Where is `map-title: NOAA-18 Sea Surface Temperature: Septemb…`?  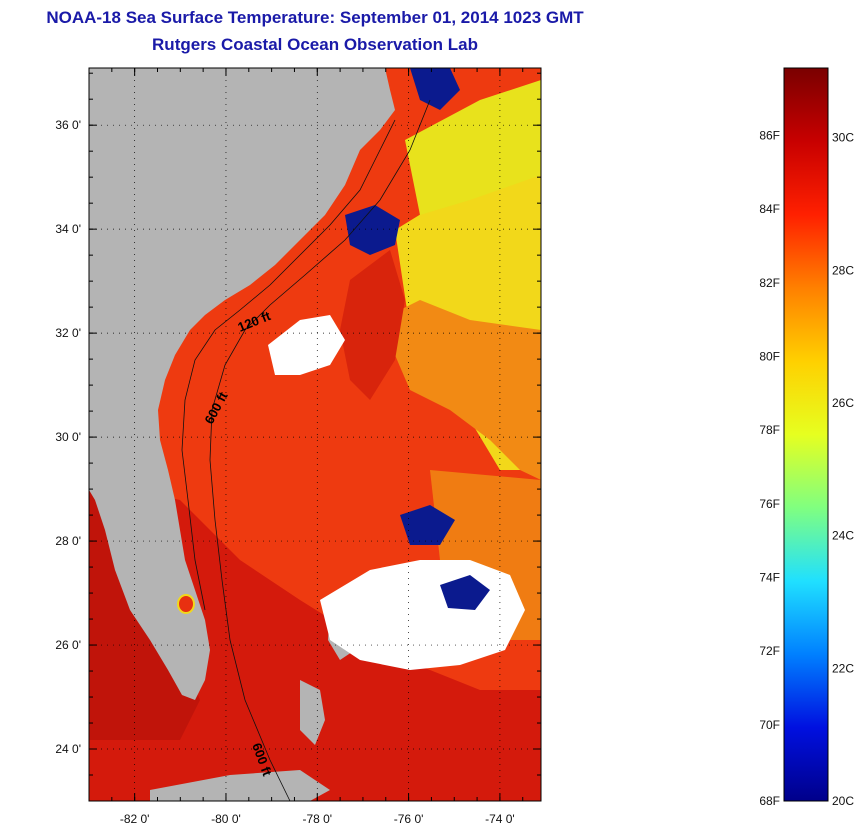
map-title: NOAA-18 Sea Surface Temperature: Septemb… is located at coordinates (315, 17).